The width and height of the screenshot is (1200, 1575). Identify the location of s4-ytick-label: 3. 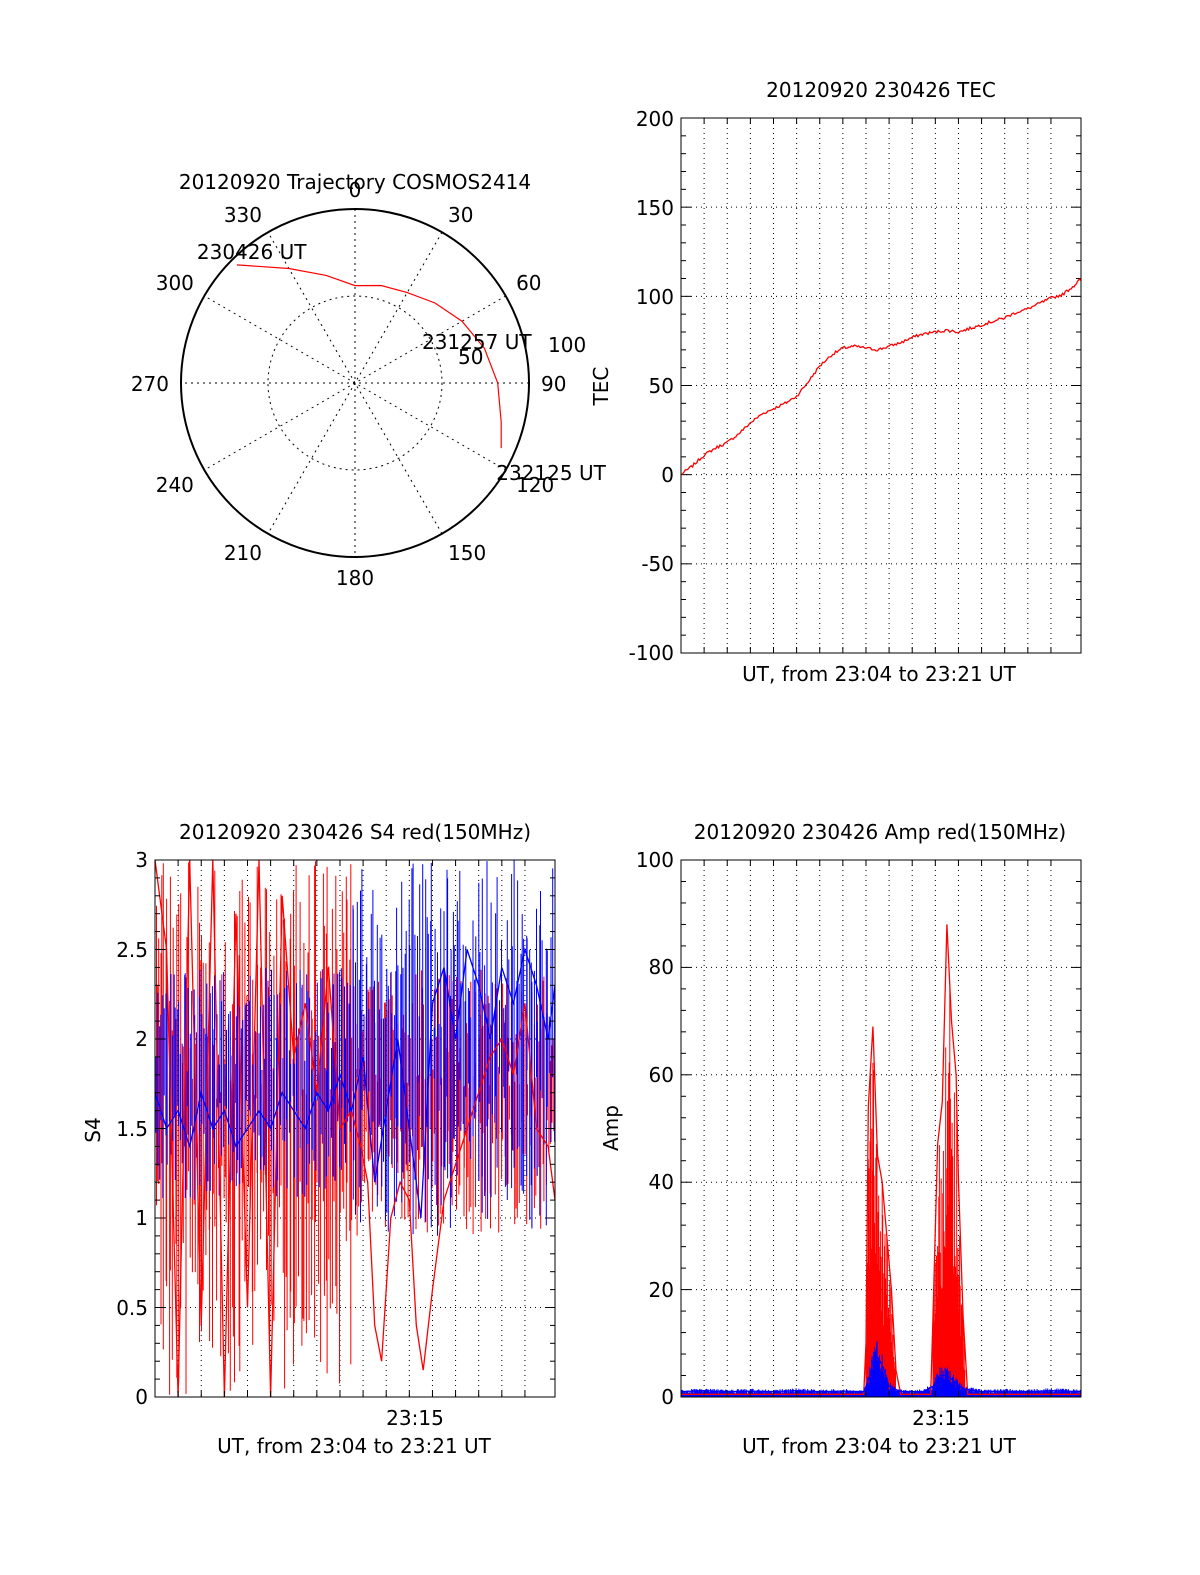
(141, 860).